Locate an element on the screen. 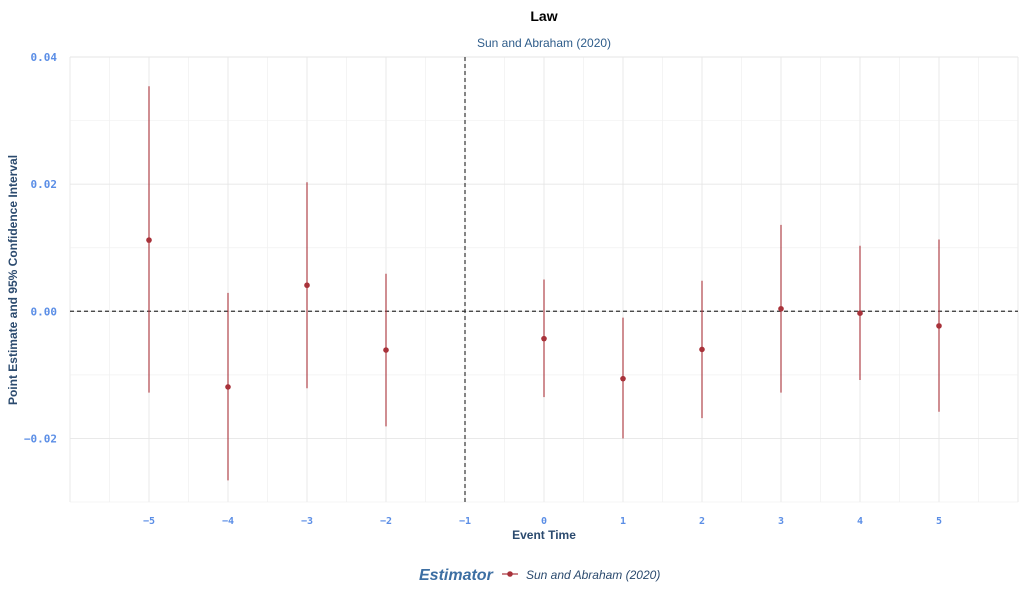 The height and width of the screenshot is (598, 1030). x-tick-label: 2 is located at coordinates (702, 521).